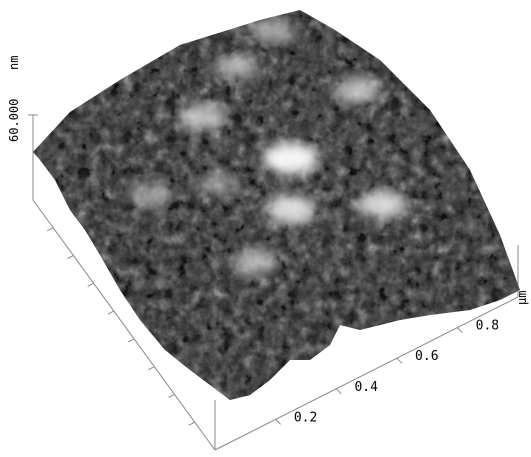 This screenshot has height=457, width=531. I want to click on left-edge-ticks, so click(121, 326).